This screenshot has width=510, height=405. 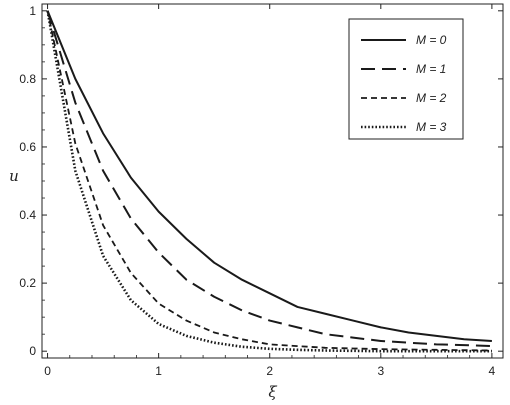 What do you see at coordinates (27, 79) in the screenshot?
I see `y-tick-label: 0.8` at bounding box center [27, 79].